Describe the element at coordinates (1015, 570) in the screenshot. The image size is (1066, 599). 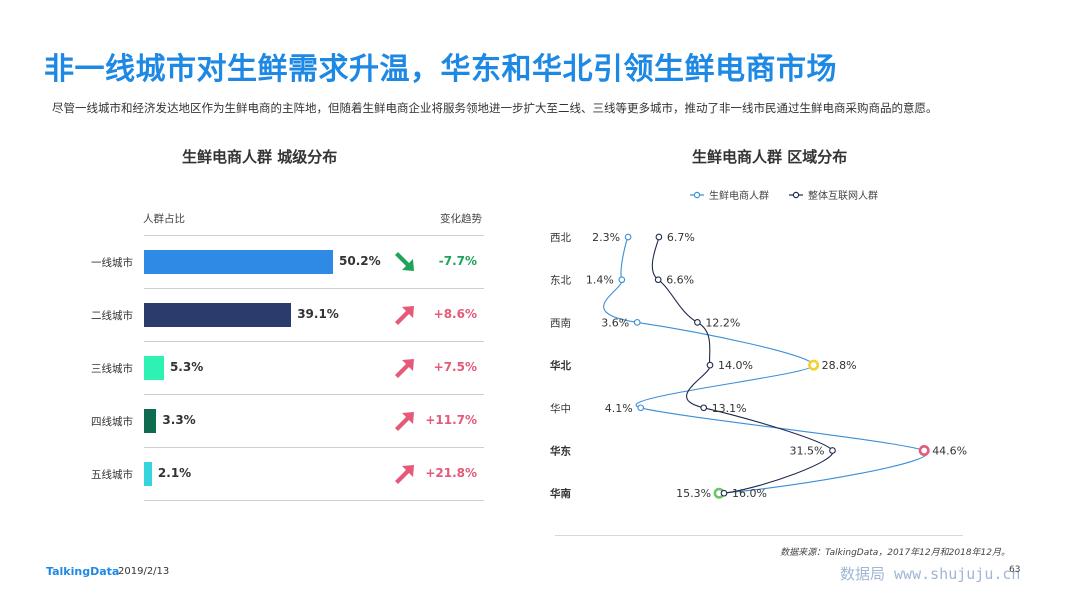
I see `page-number: 63` at that location.